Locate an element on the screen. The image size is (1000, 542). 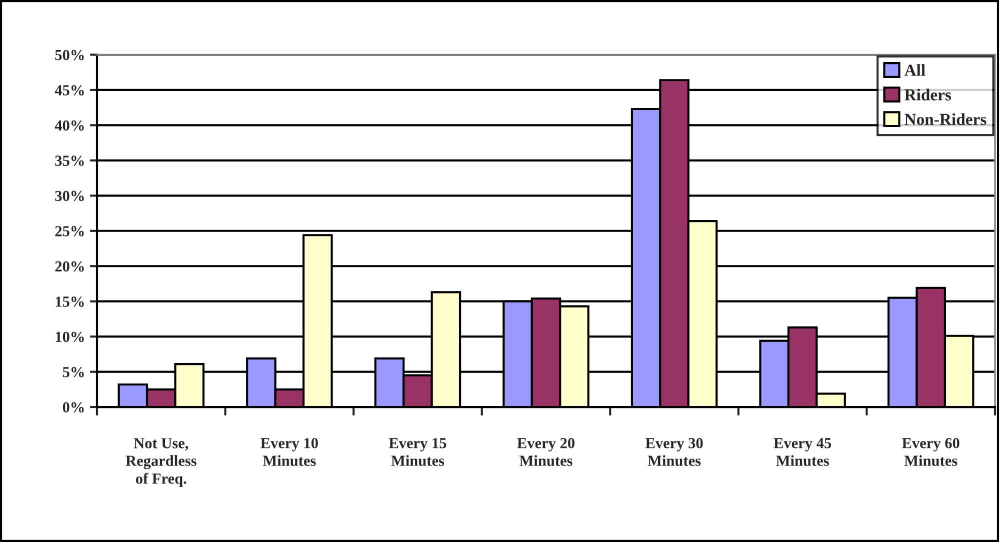
y-tick-label: 25% is located at coordinates (69, 231).